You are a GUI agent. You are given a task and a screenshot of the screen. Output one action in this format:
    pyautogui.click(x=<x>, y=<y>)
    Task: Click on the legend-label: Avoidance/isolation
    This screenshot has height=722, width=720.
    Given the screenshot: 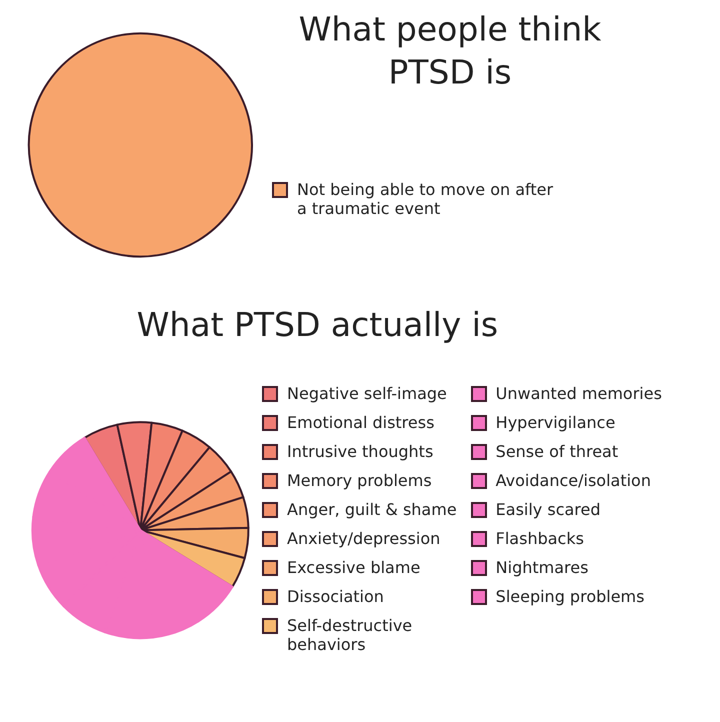 What is the action you would take?
    pyautogui.click(x=573, y=480)
    